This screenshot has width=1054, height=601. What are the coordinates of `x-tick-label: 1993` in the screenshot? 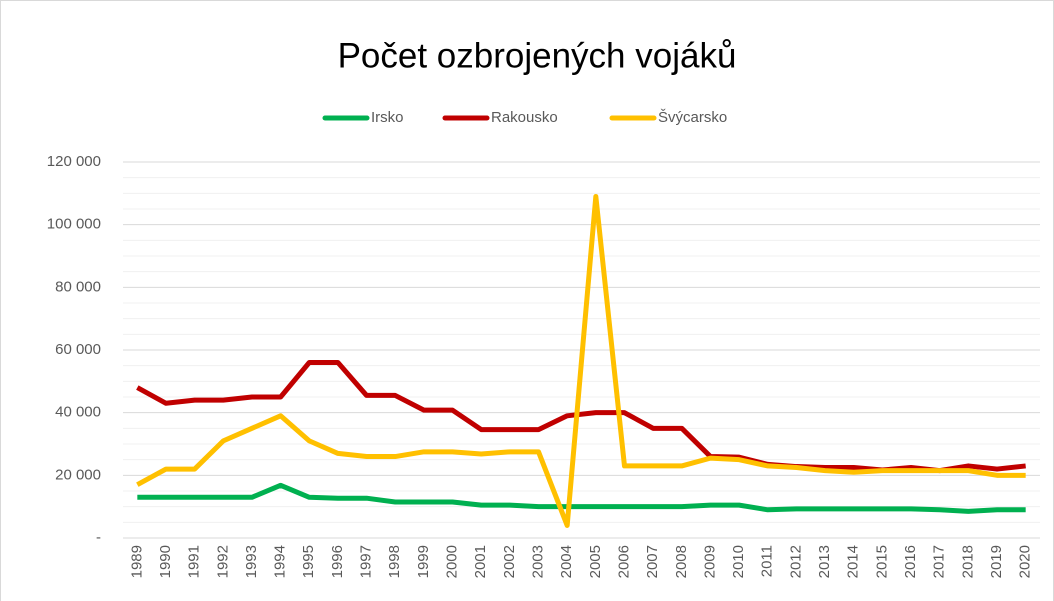 It's located at (251, 561).